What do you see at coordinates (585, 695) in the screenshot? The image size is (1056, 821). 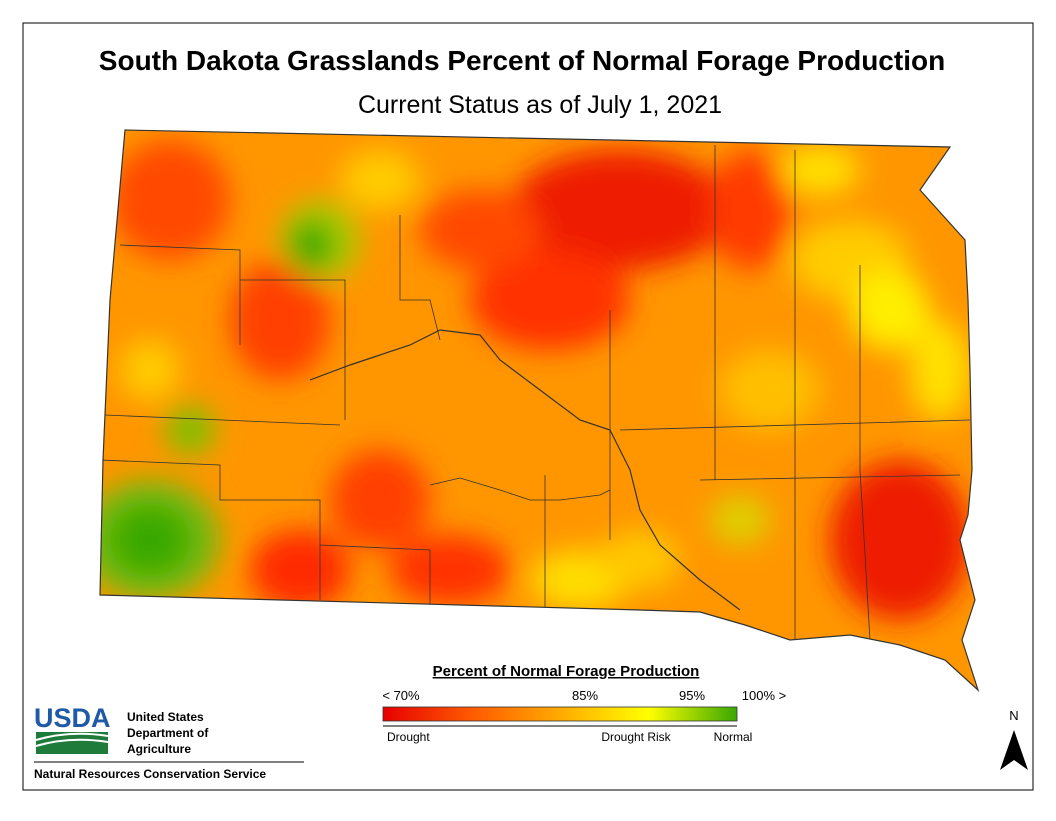 I see `legend-tick: 85%` at bounding box center [585, 695].